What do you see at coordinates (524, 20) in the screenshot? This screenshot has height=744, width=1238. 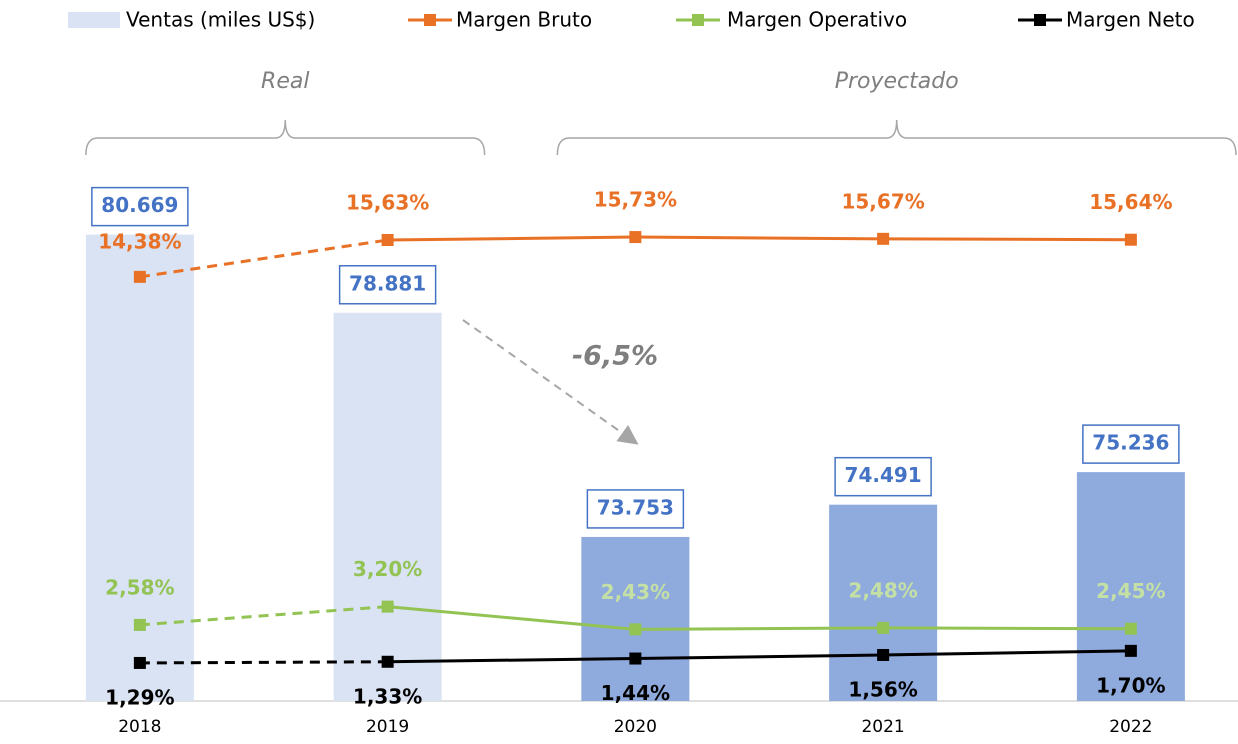 I see `legend-label: Margen Bruto` at bounding box center [524, 20].